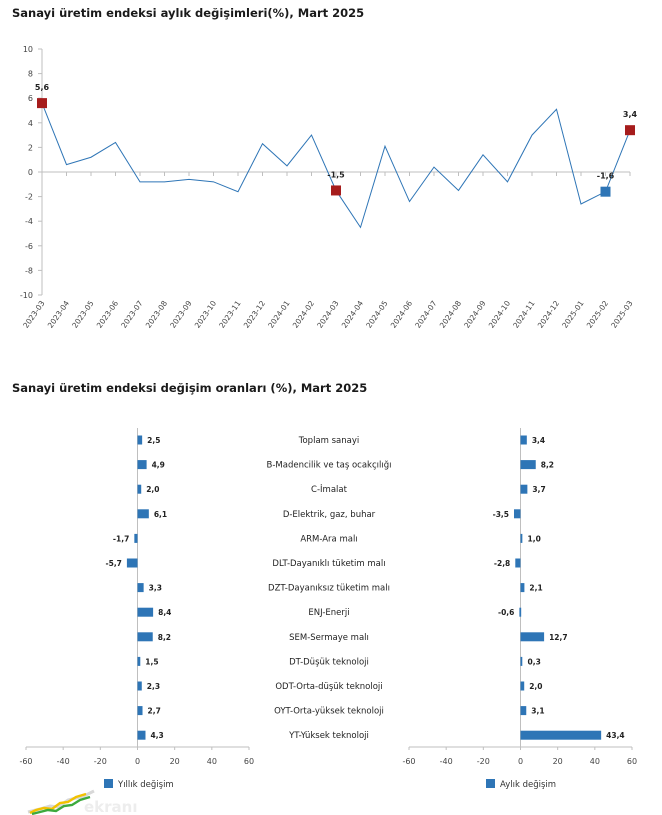 This screenshot has height=815, width=662. What do you see at coordinates (502, 563) in the screenshot?
I see `data-label: -2,8` at bounding box center [502, 563].